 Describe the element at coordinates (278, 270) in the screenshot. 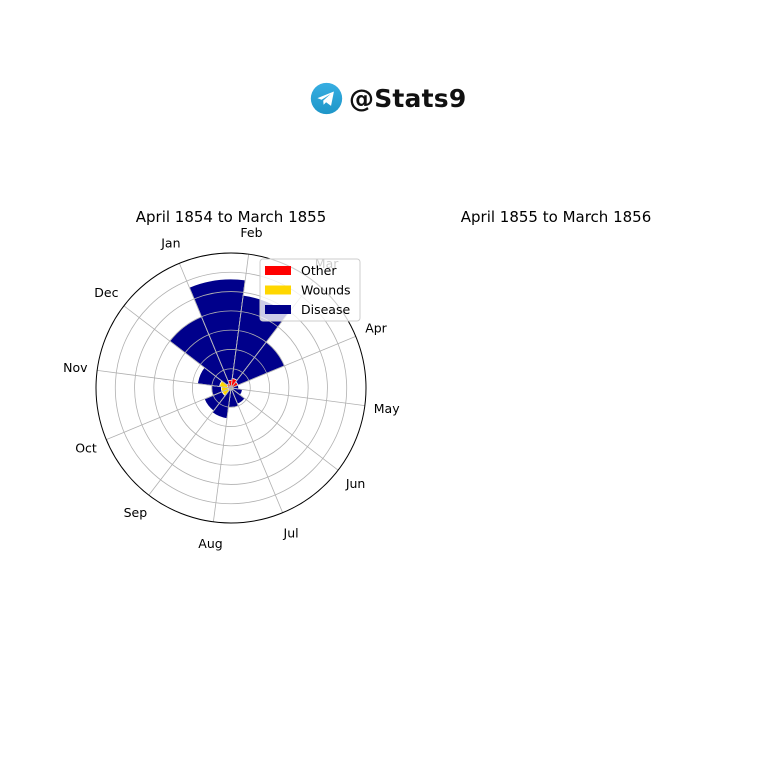

I see `legend-swatch-other` at that location.